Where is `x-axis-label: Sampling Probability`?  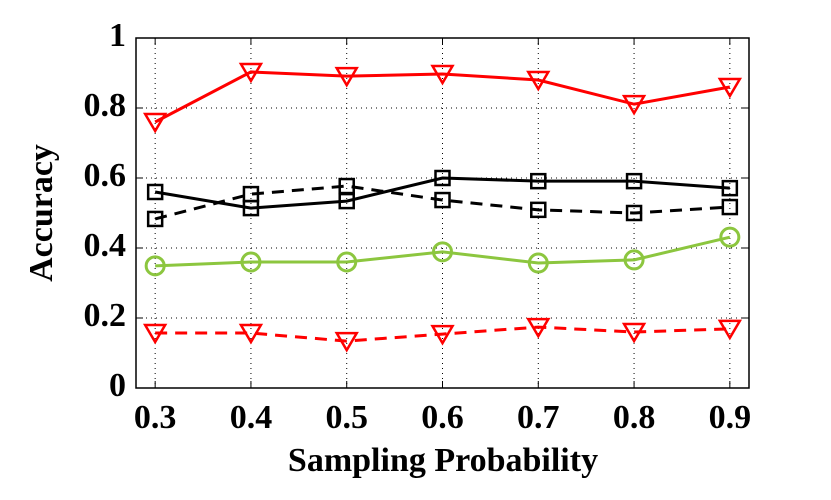 x-axis-label: Sampling Probability is located at coordinates (443, 460).